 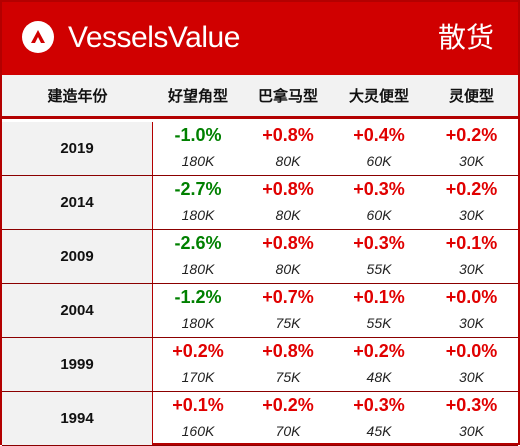 I want to click on supramax-value-cell: +0.3% 60K, so click(x=379, y=202).